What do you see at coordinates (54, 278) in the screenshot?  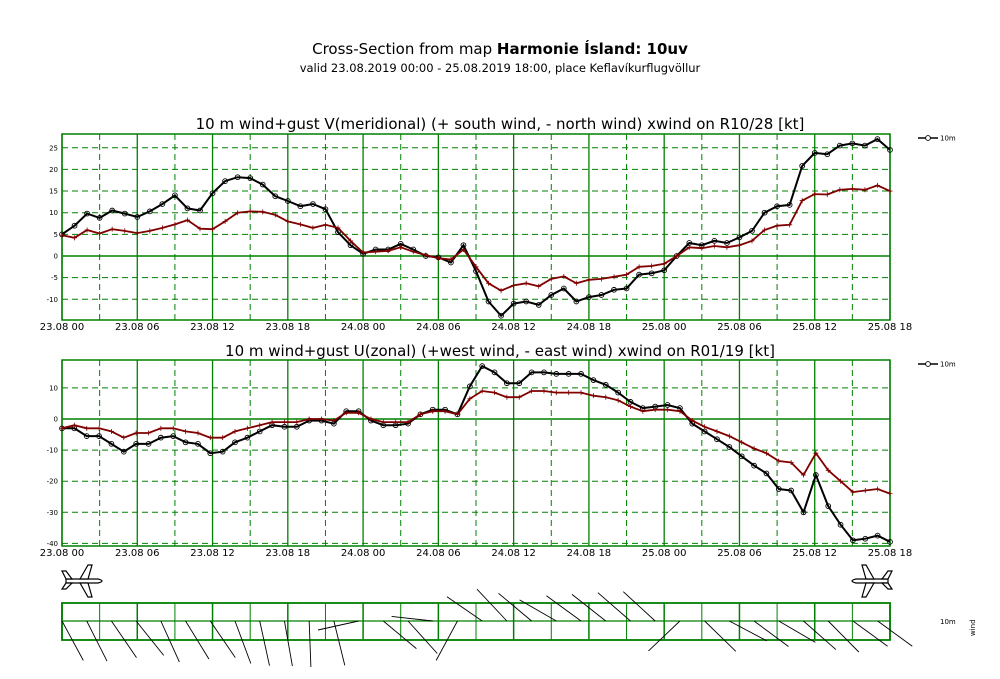 I see `y-tick-label: -5` at bounding box center [54, 278].